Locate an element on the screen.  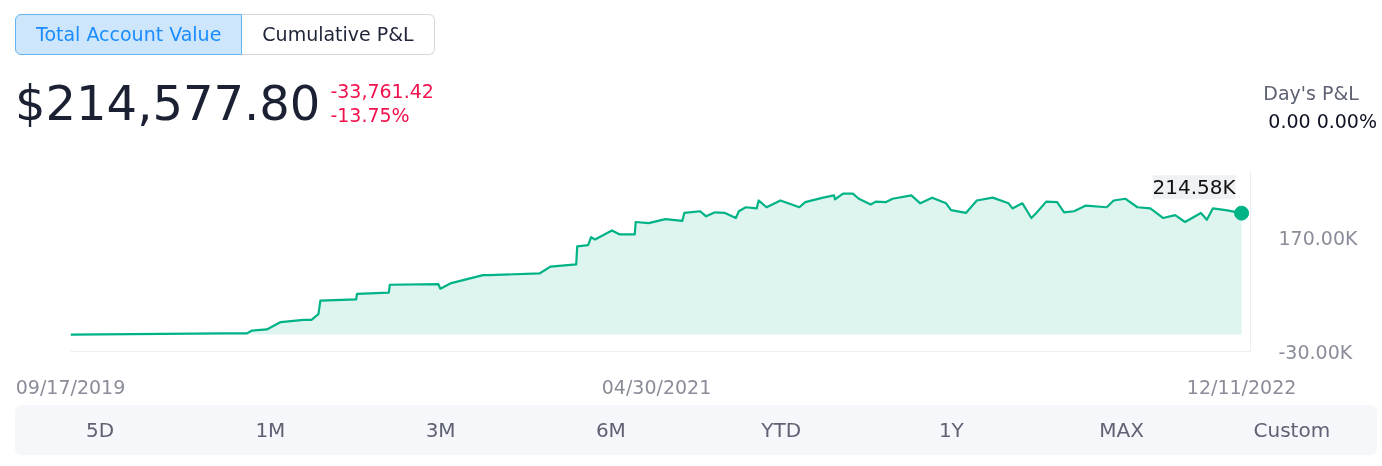
text: 0.00 0.00% is located at coordinates (1322, 121).